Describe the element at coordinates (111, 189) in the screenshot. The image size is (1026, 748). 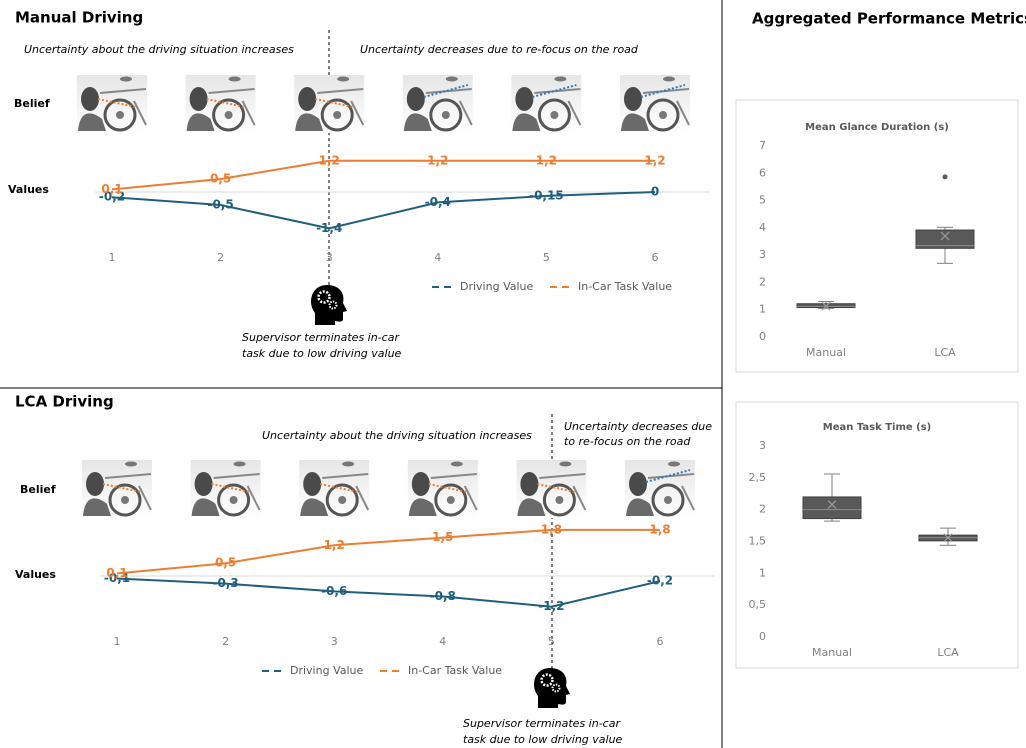
I see `value-label: 0,1` at that location.